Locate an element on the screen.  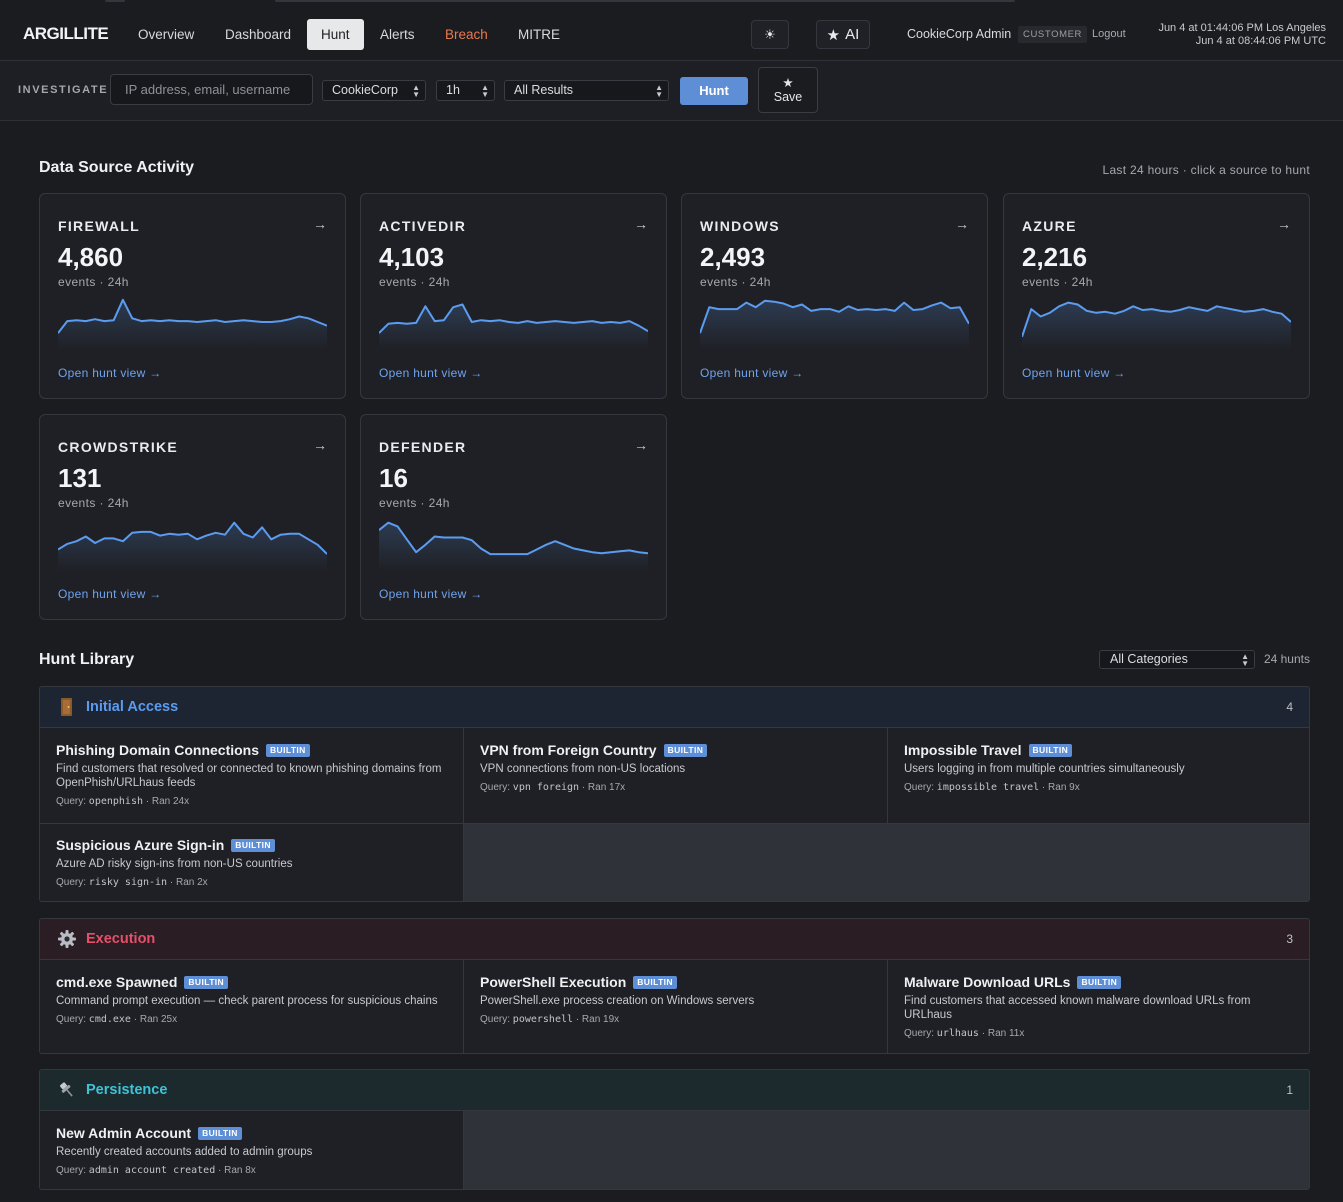
logout-link: Logout is located at coordinates (1109, 34).